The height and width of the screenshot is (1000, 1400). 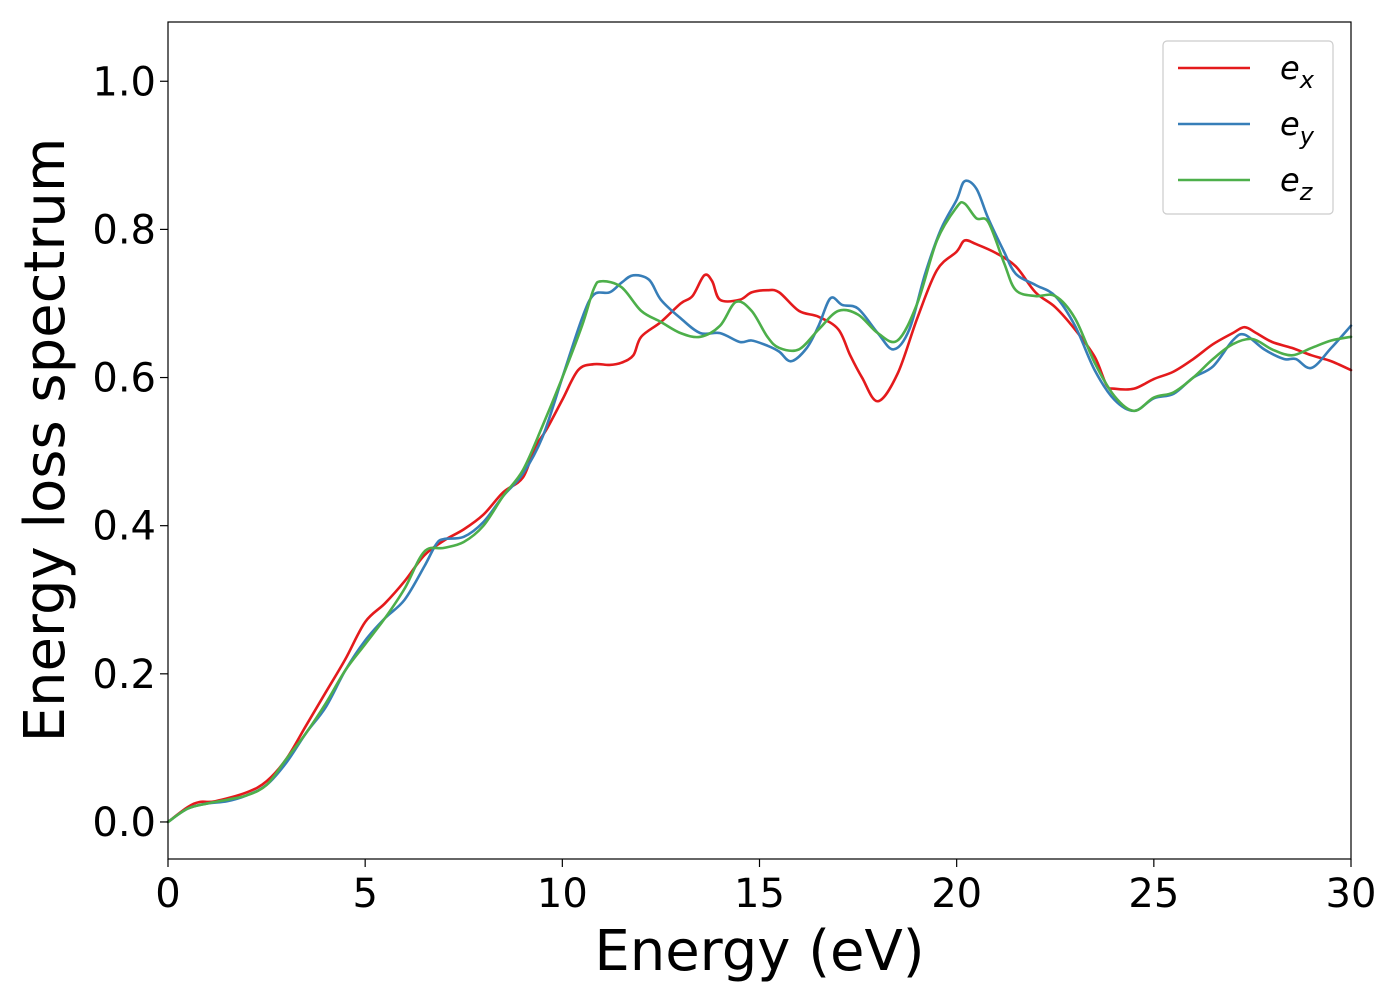 I want to click on y-axis-title: Energy loss spectrum, so click(x=45, y=440).